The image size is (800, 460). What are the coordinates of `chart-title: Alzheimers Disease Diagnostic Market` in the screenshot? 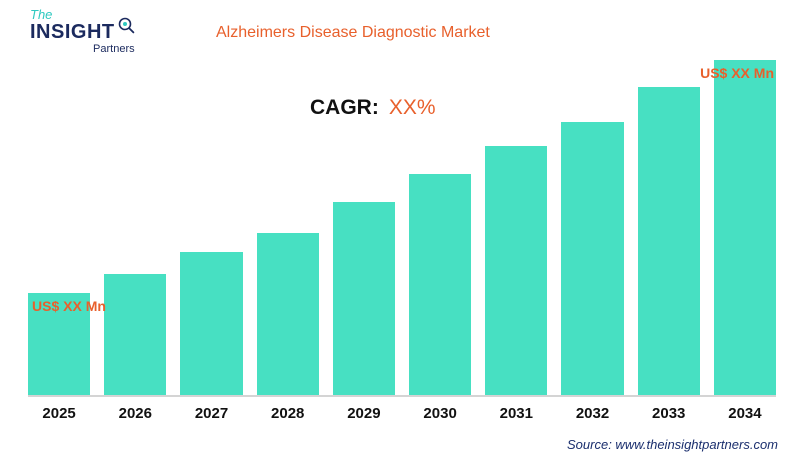 It's located at (353, 32).